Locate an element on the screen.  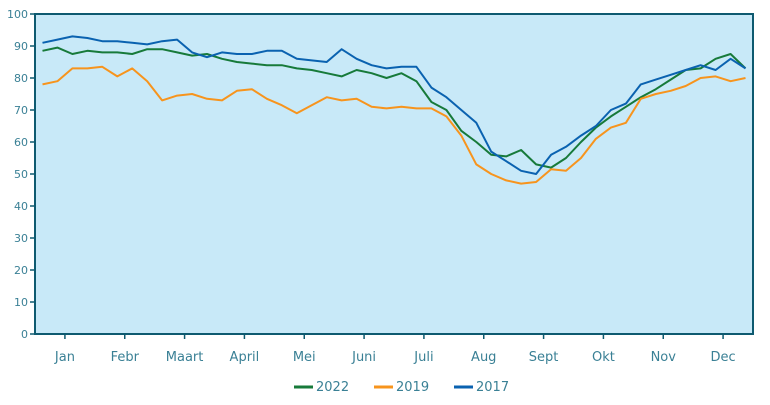
x-tick-label: Dec is located at coordinates (723, 357).